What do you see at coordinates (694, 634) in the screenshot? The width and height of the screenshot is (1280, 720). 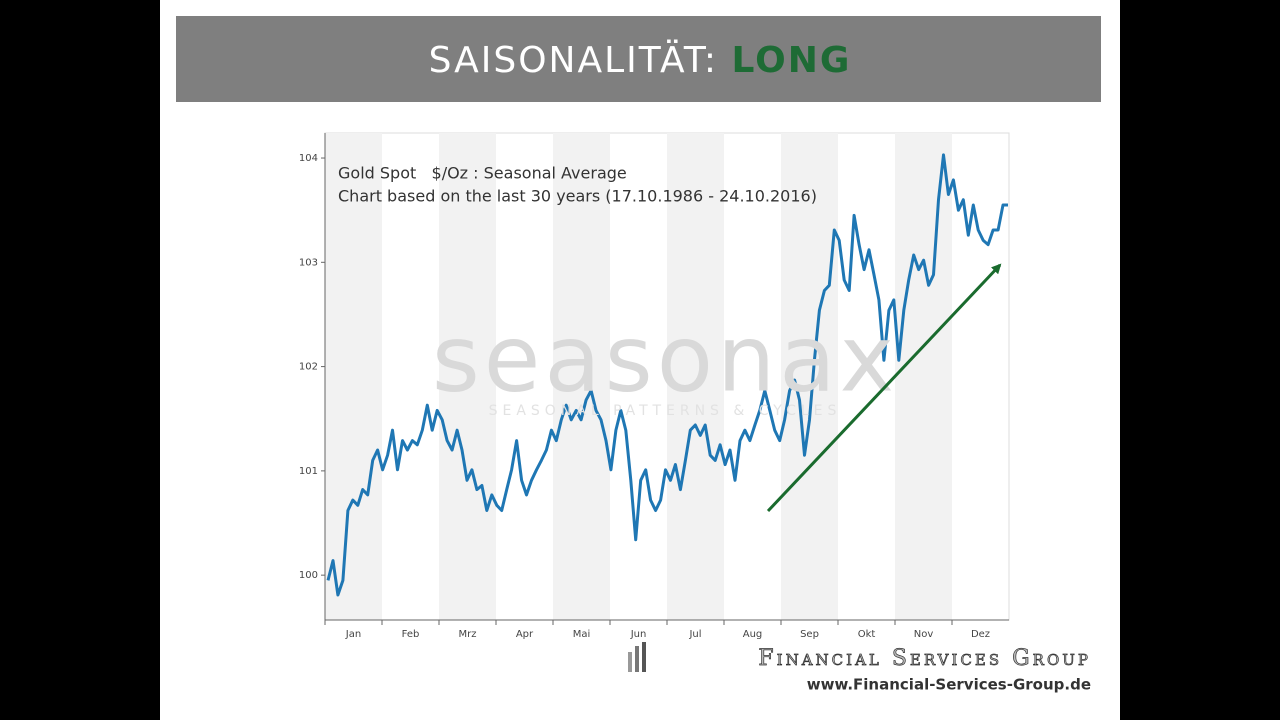 I see `x-tick-label: Jul` at bounding box center [694, 634].